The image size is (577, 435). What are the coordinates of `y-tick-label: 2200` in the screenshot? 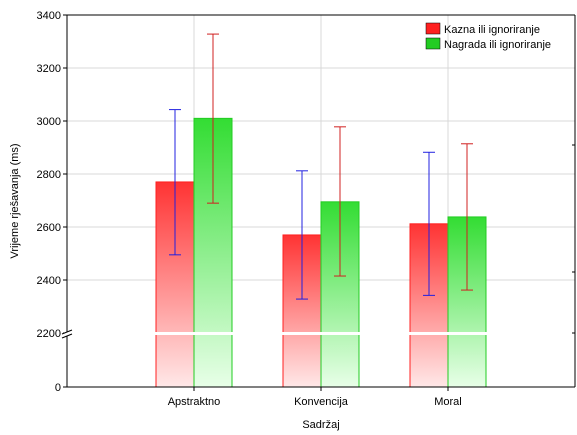 It's located at (49, 334).